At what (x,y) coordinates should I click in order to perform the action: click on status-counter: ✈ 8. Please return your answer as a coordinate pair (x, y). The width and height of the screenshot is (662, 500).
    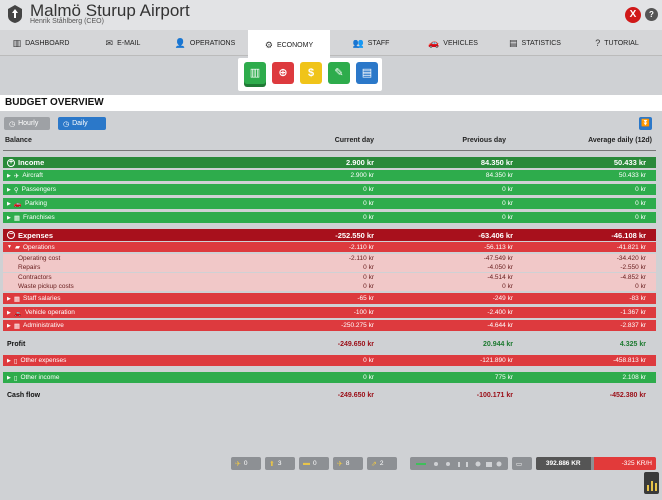
    Looking at the image, I should click on (348, 463).